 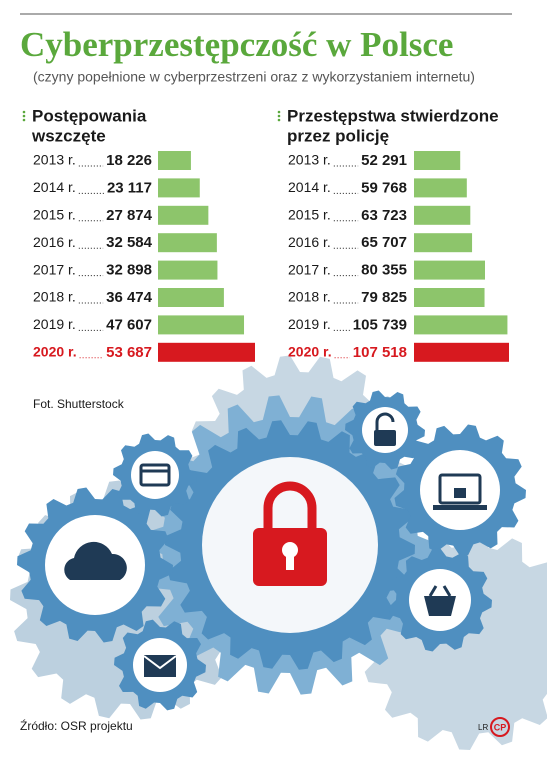 I want to click on chart-heading: przez policję, so click(x=338, y=135).